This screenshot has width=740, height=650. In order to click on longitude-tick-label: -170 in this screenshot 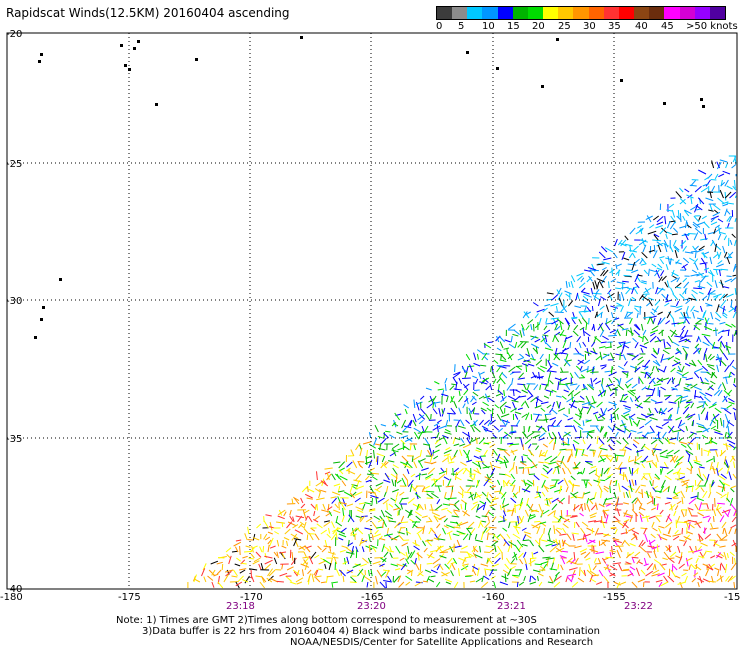, I will do `click(251, 597)`.